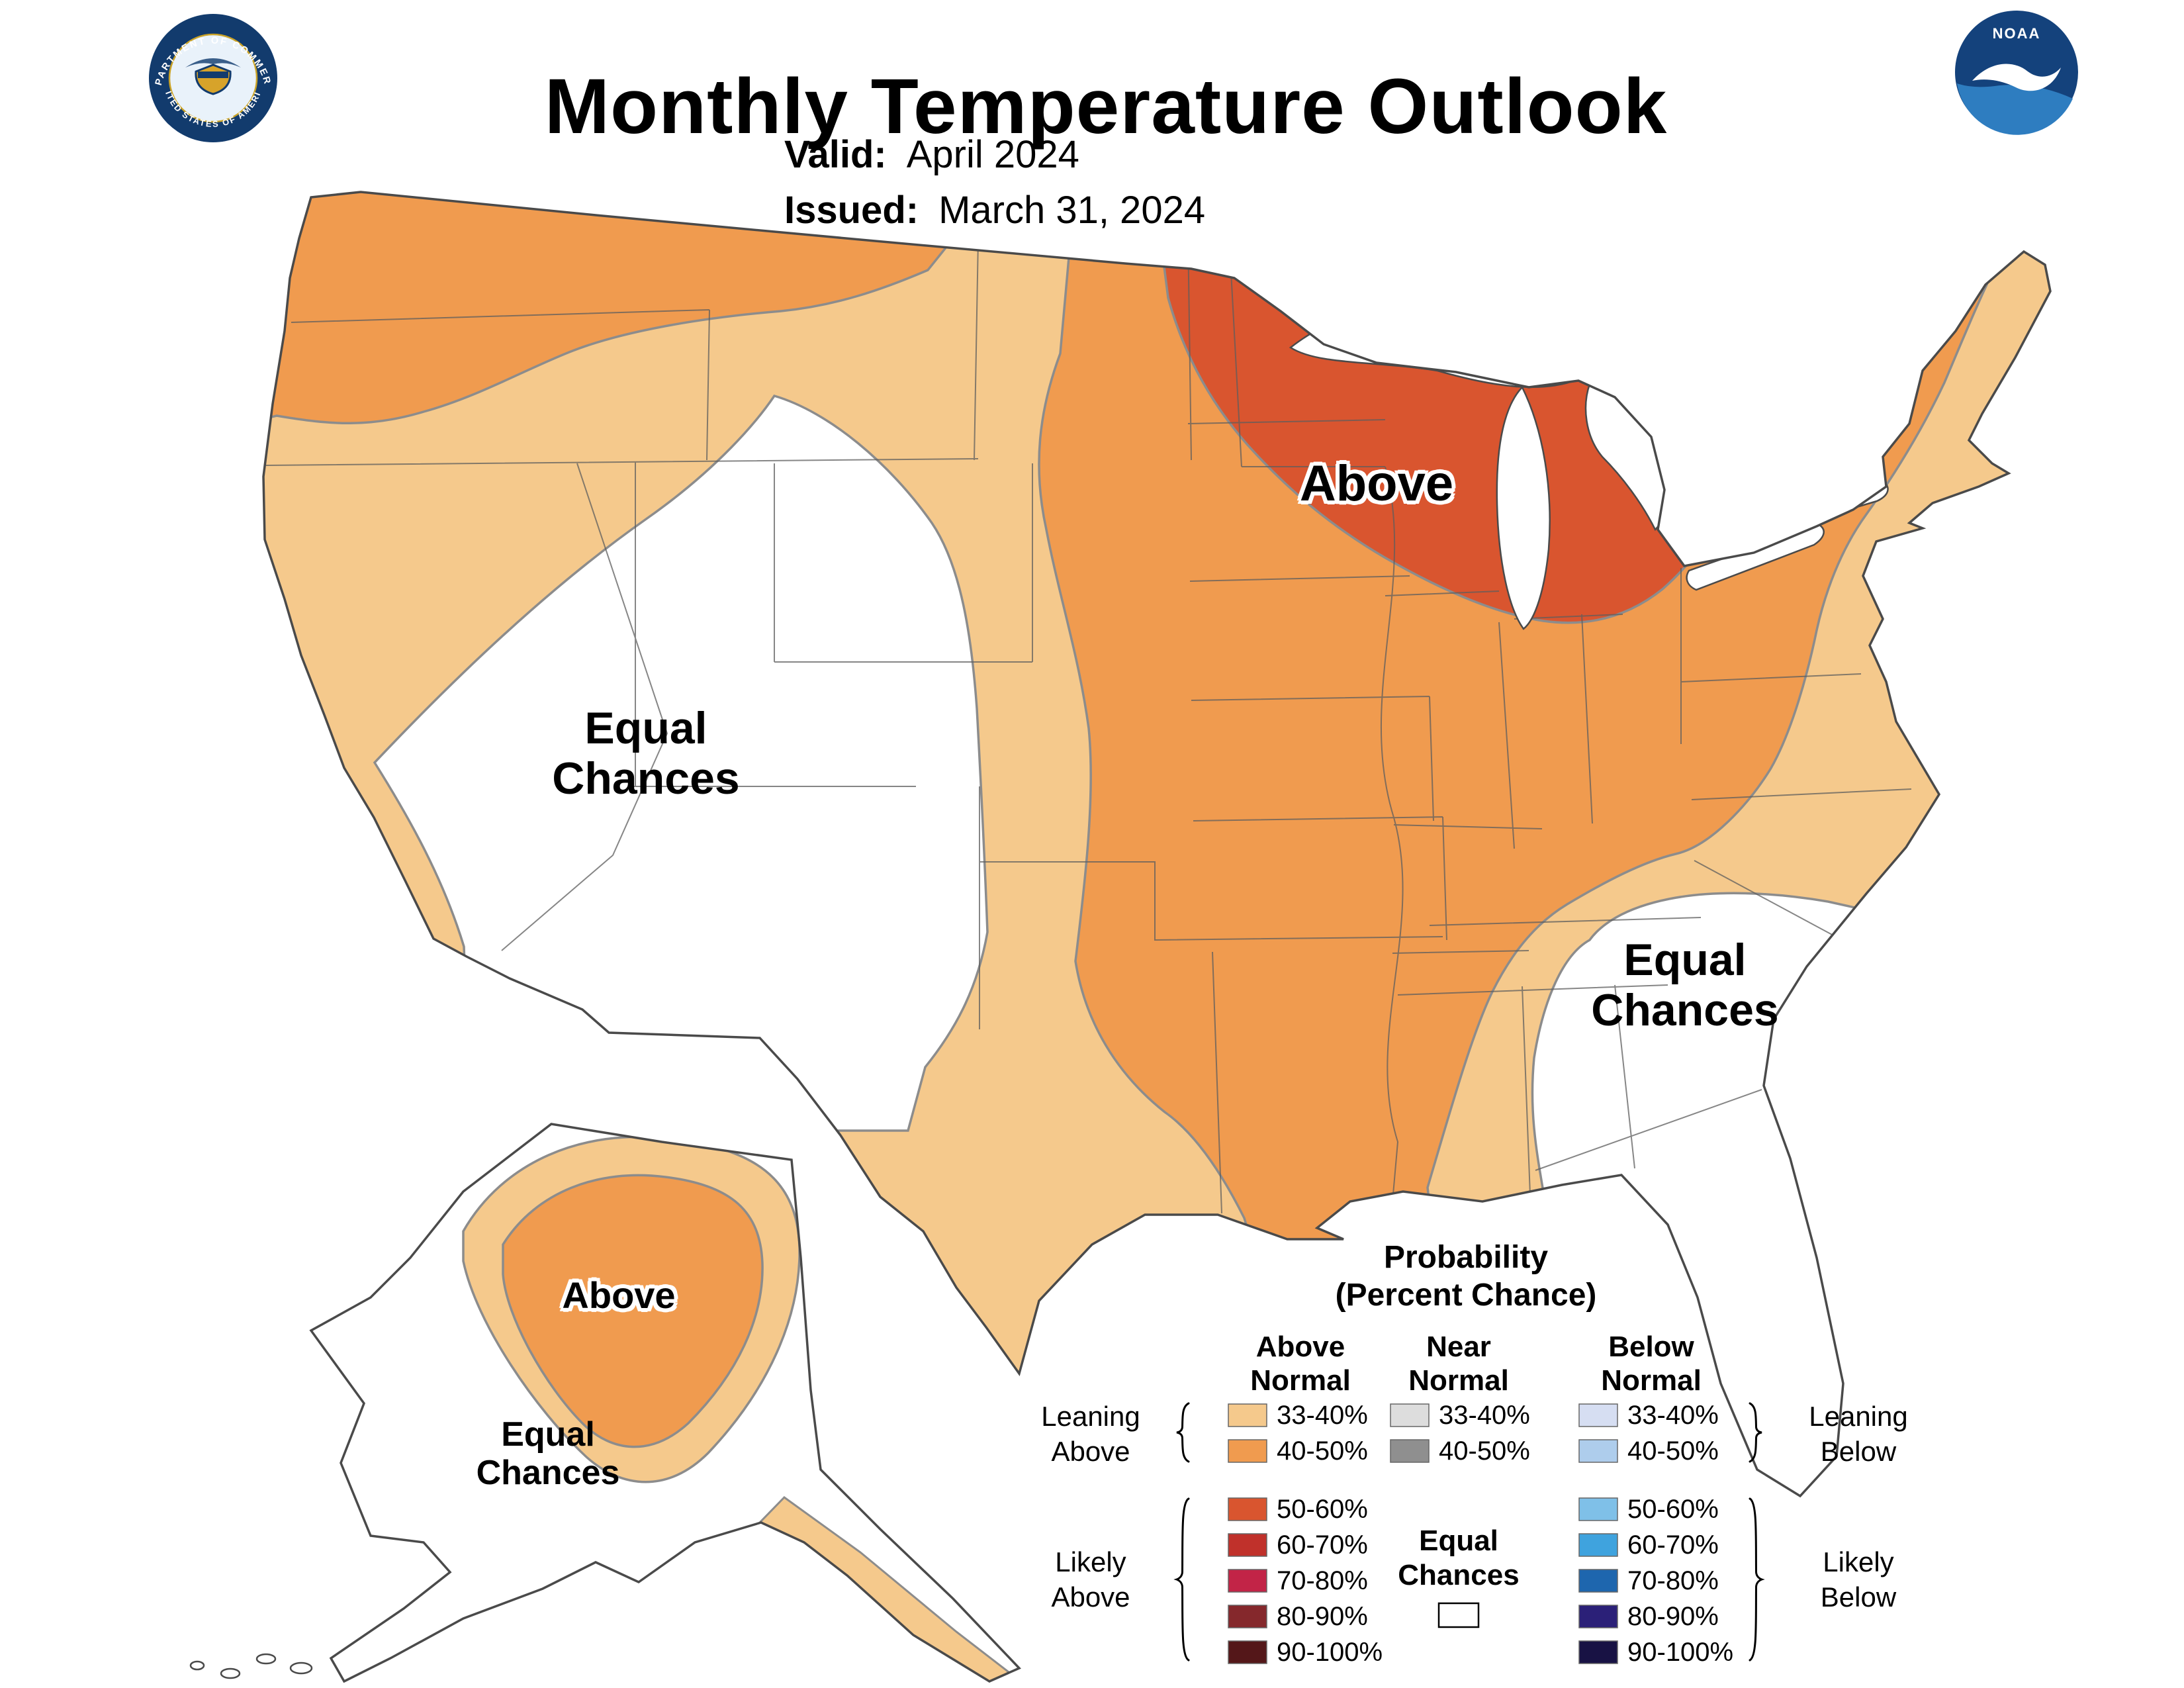  I want to click on legend-label-likely-below: Likely Below, so click(1858, 1579).